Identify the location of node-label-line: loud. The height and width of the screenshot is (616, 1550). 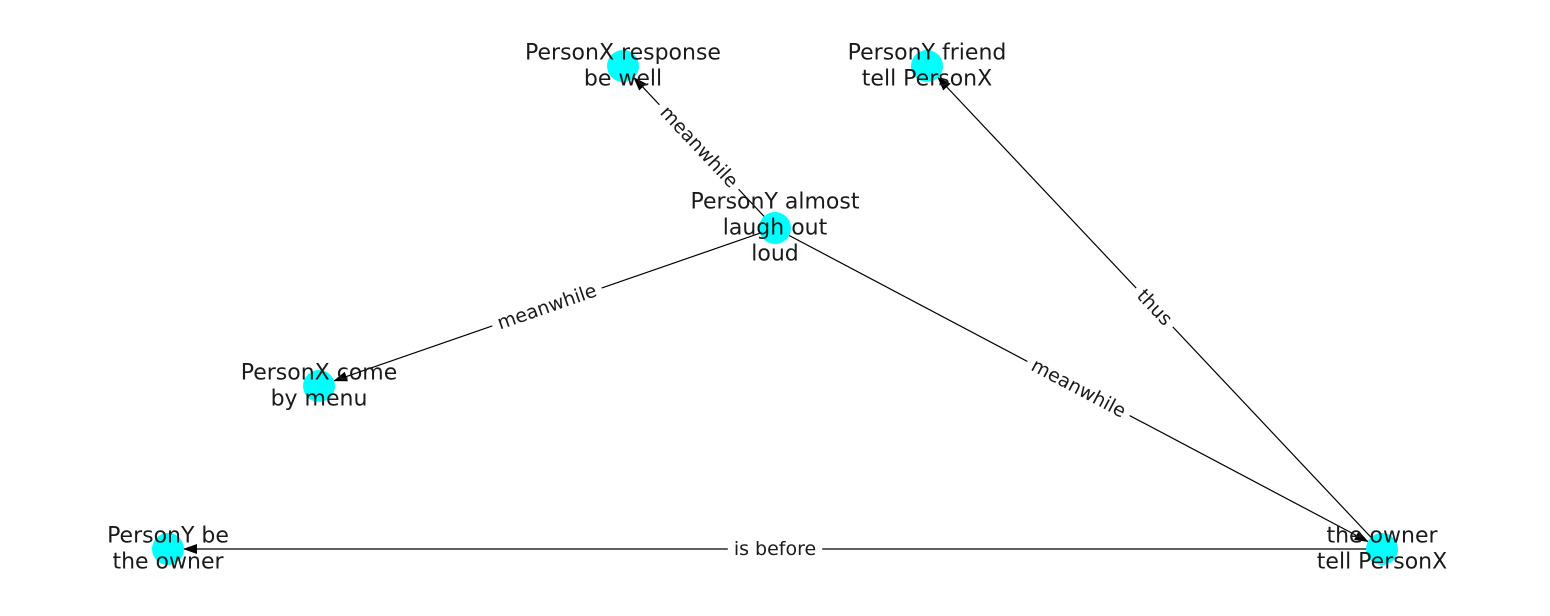
(774, 254).